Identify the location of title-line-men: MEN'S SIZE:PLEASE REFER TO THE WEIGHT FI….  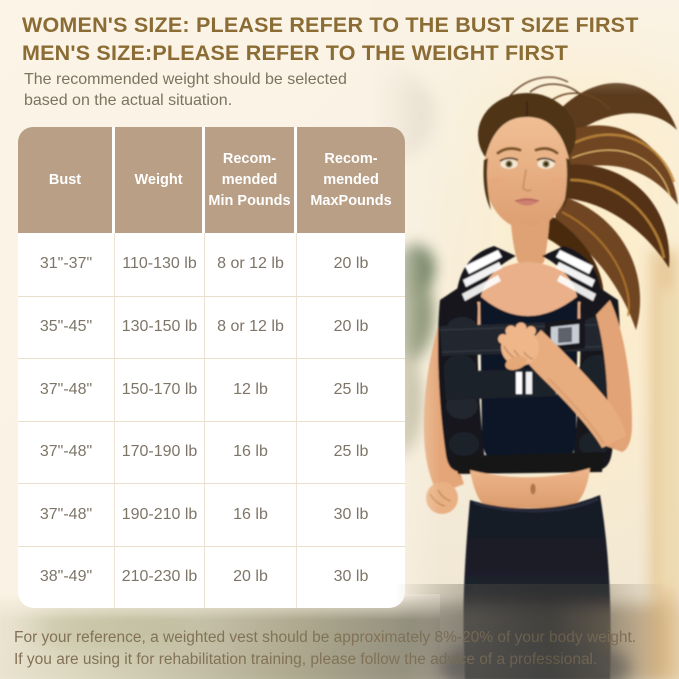
(295, 53).